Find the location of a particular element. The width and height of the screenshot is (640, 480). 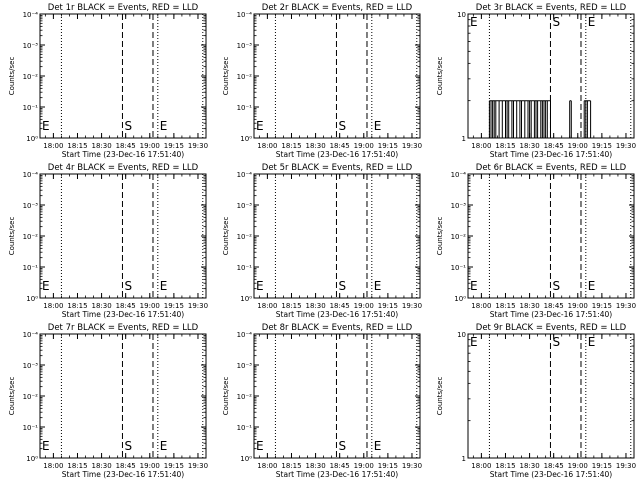

chart-title: Det 1r BLACK = Events, RED = LLD is located at coordinates (123, 8).